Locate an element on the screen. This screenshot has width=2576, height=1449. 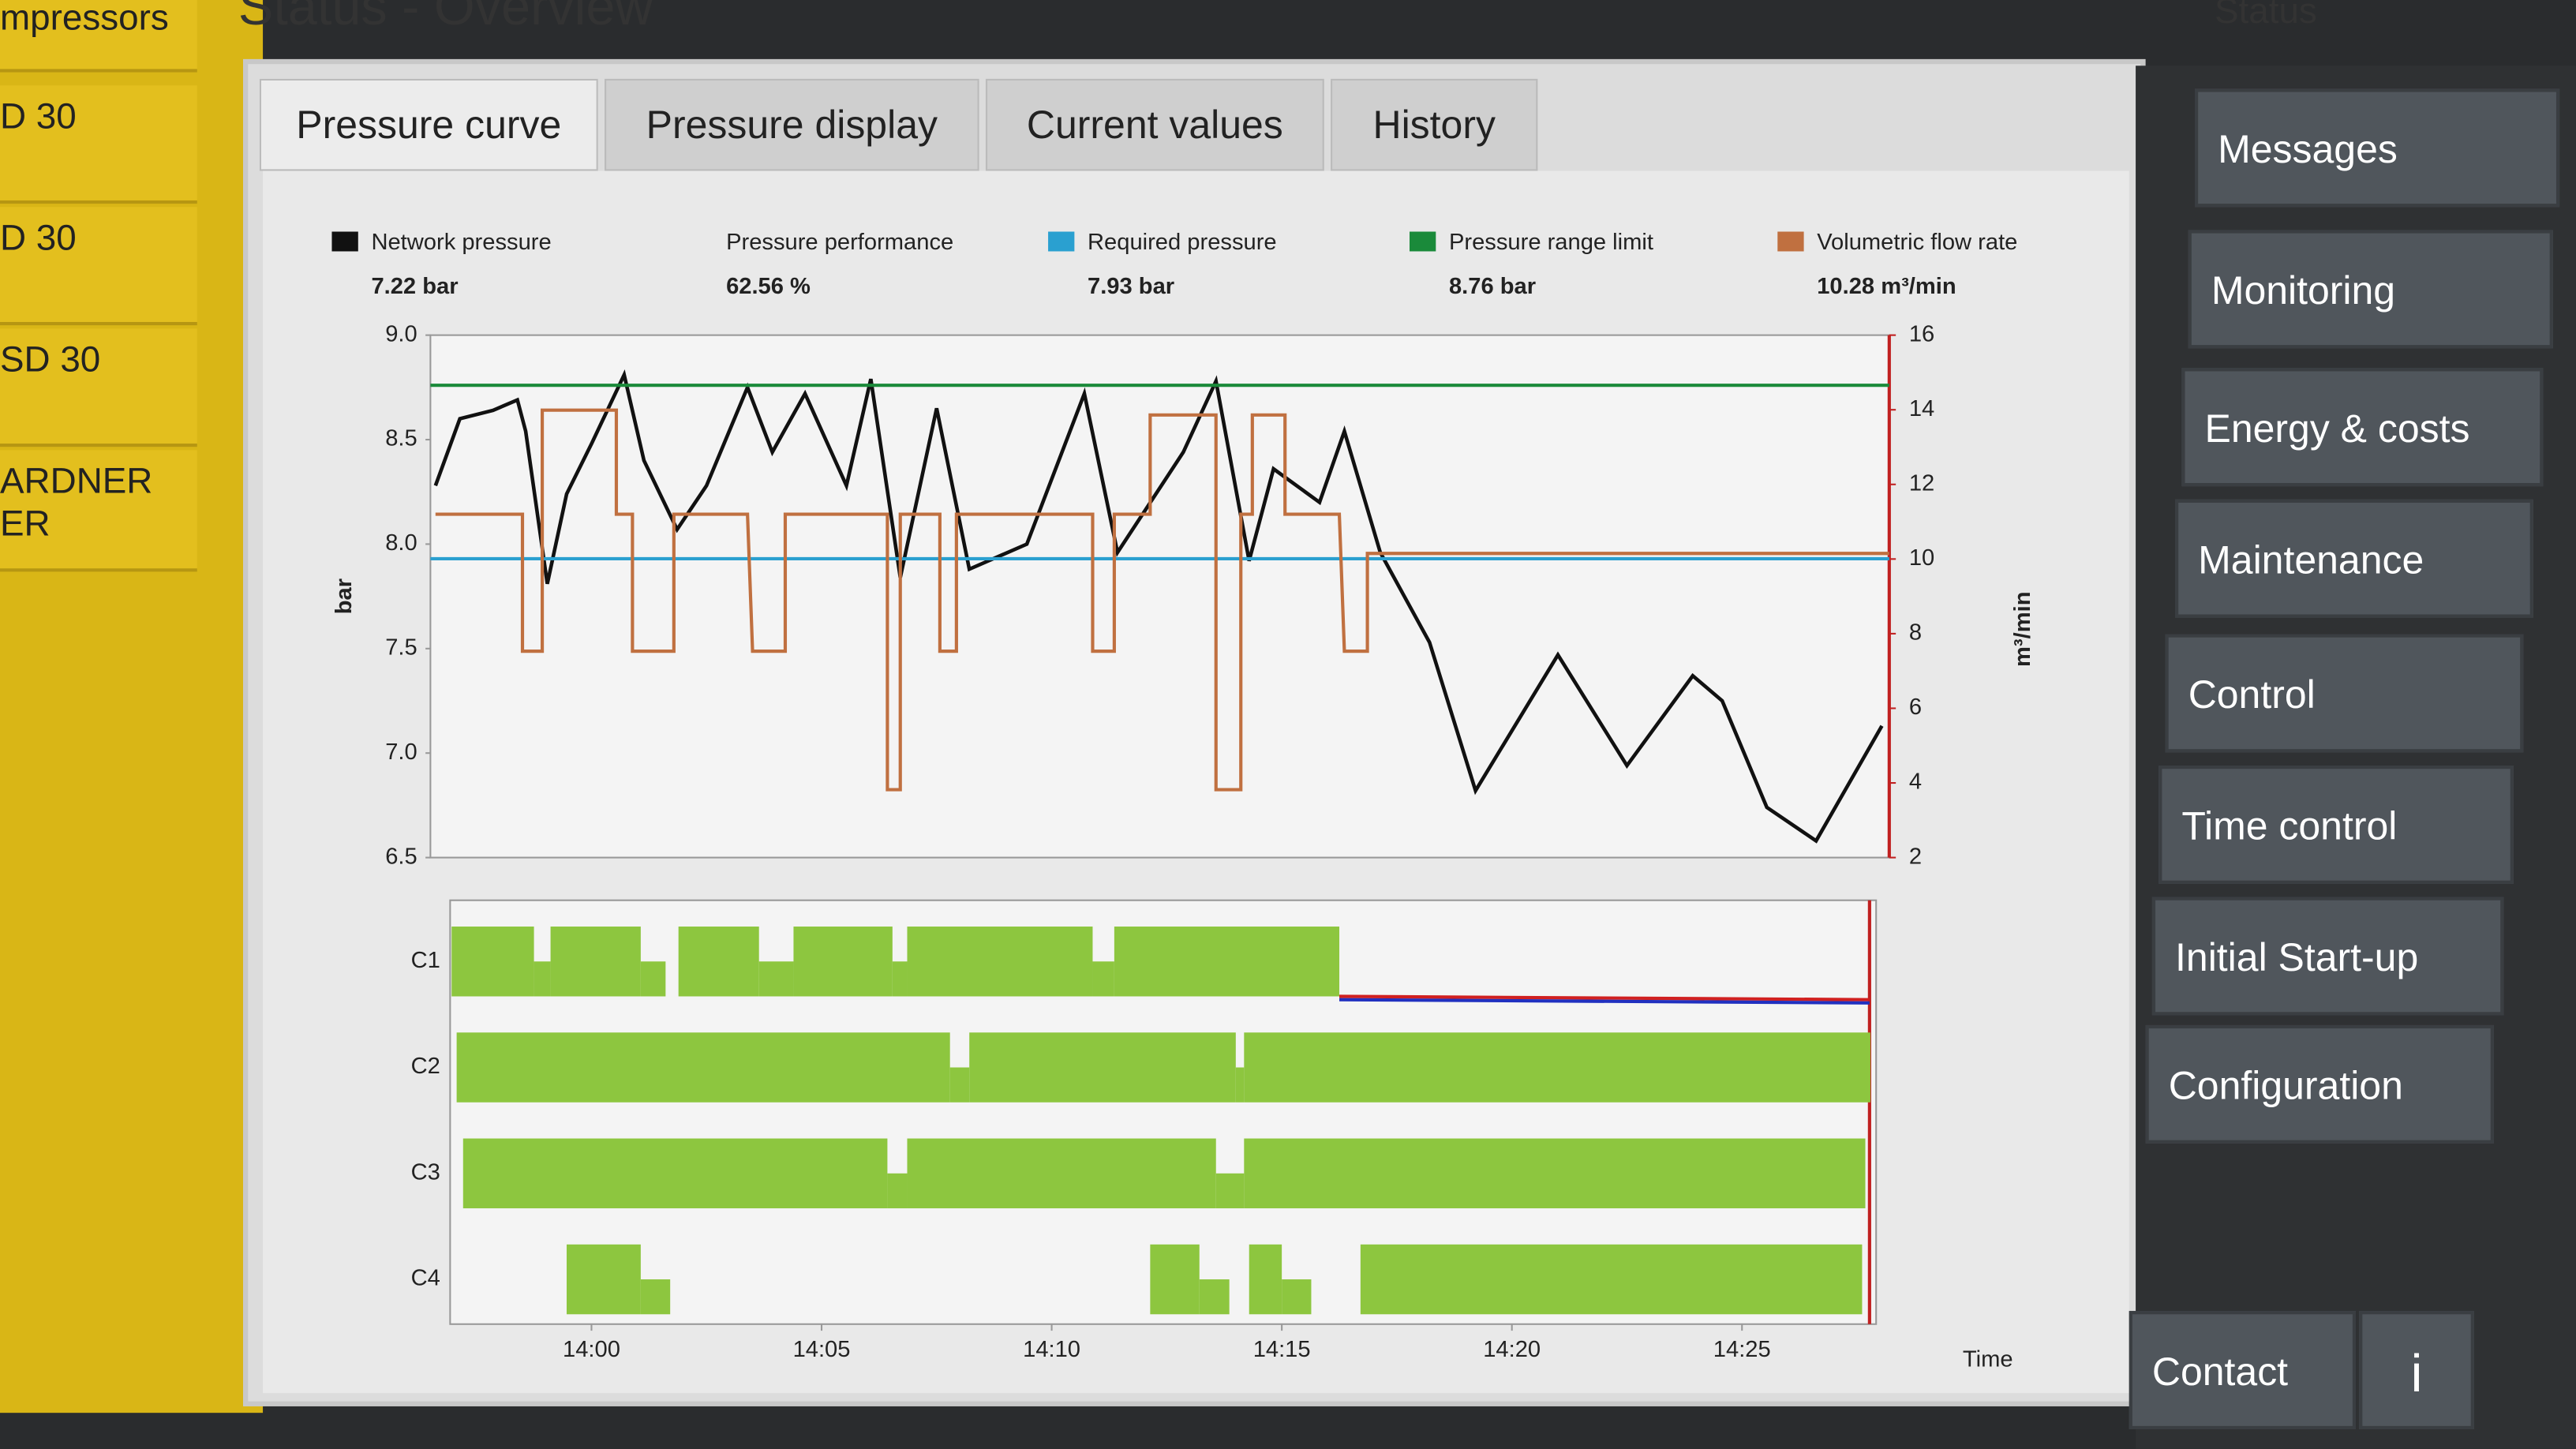
nav-button: Messages is located at coordinates (2377, 148).